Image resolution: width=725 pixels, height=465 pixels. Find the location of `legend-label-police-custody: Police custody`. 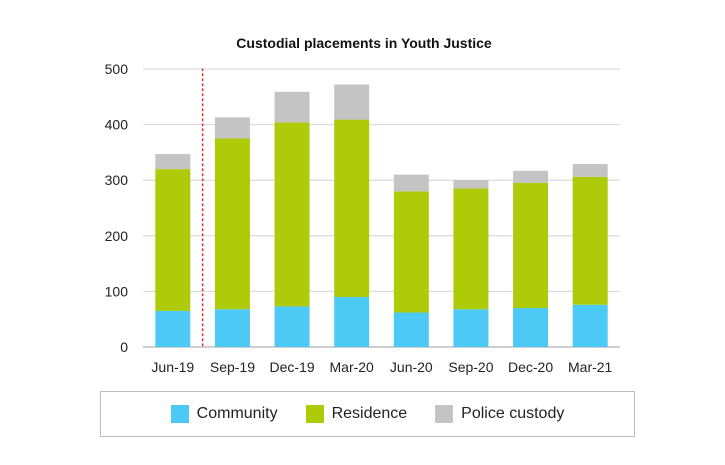

legend-label-police-custody: Police custody is located at coordinates (513, 413).